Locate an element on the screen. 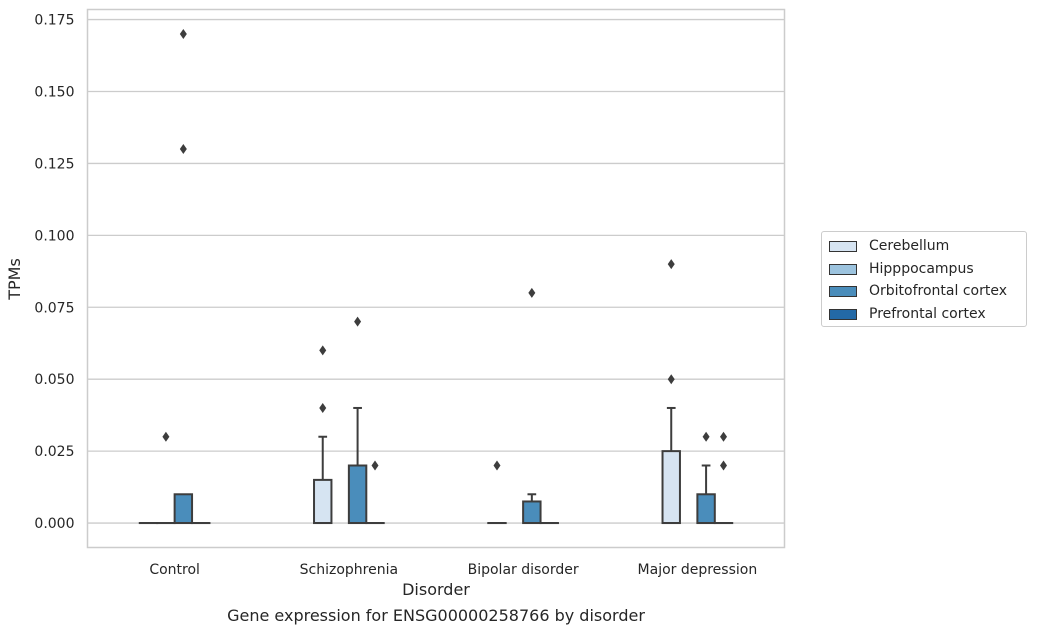 The height and width of the screenshot is (634, 1037). x-tick-label: Bipolar disorder is located at coordinates (523, 570).